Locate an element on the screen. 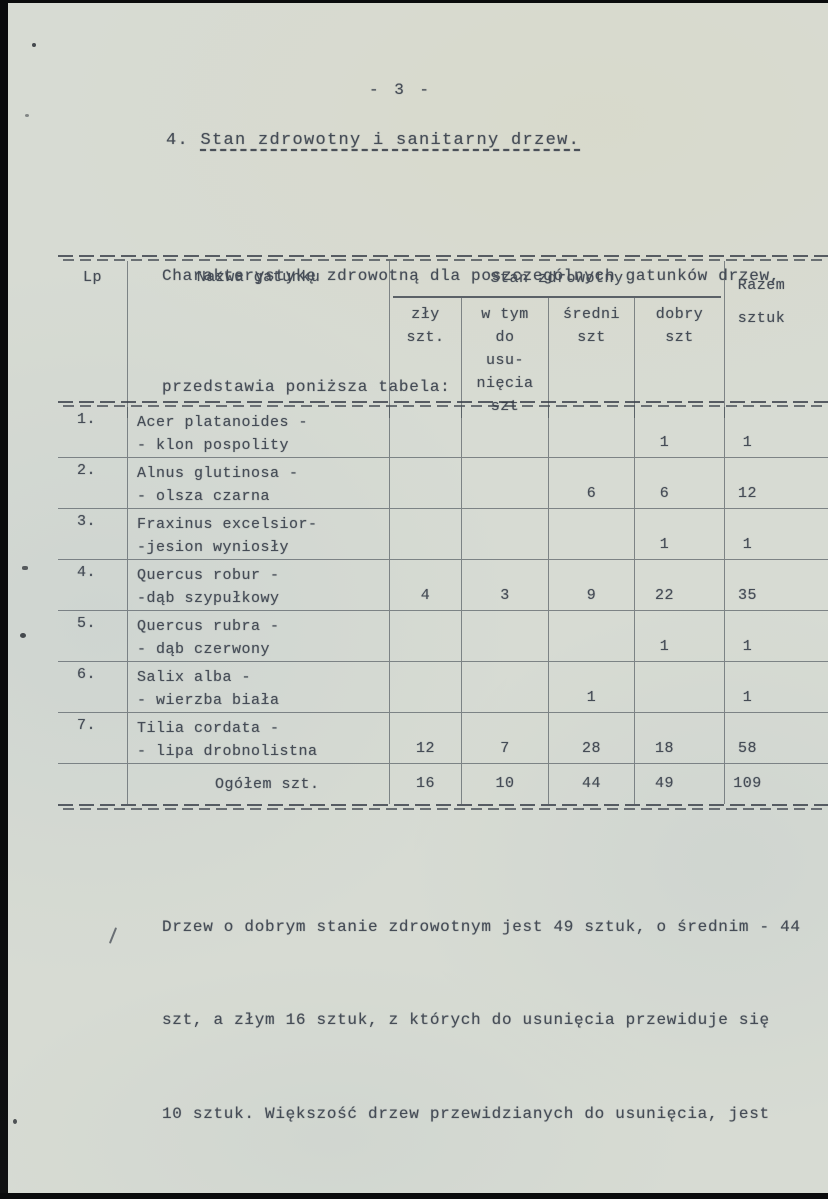 This screenshot has width=828, height=1199. col-header-dobry: dobry szt is located at coordinates (679, 326).